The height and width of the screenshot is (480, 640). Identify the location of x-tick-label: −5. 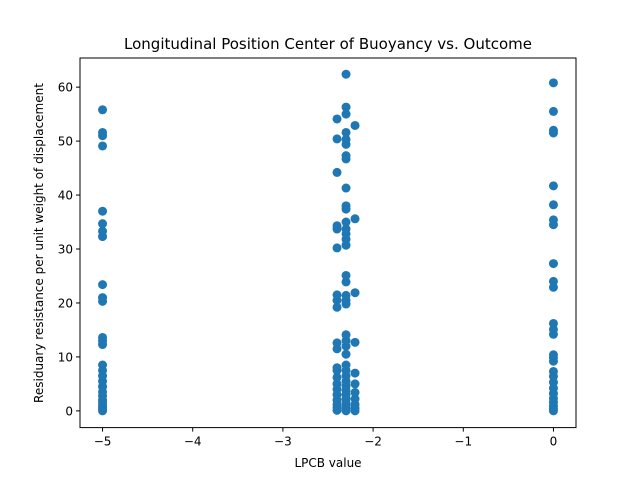
(103, 442).